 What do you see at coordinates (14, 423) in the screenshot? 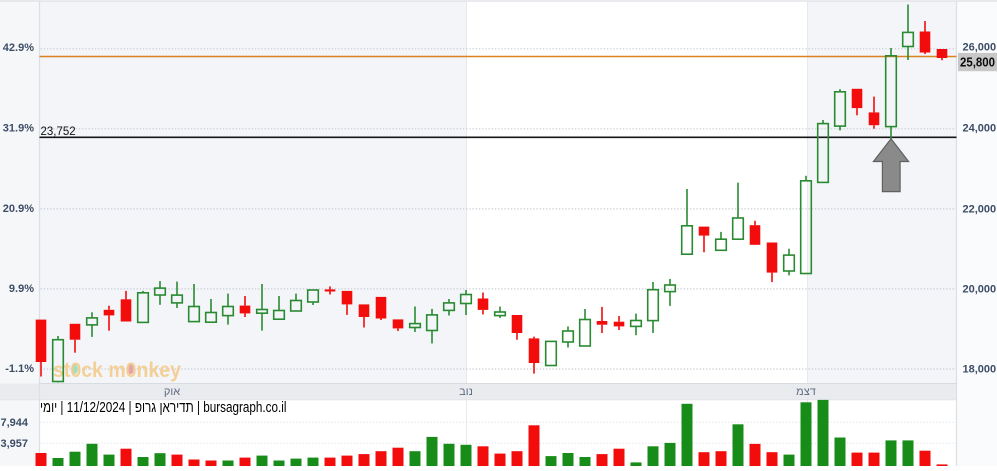
I see `svg-text: 7,944` at bounding box center [14, 423].